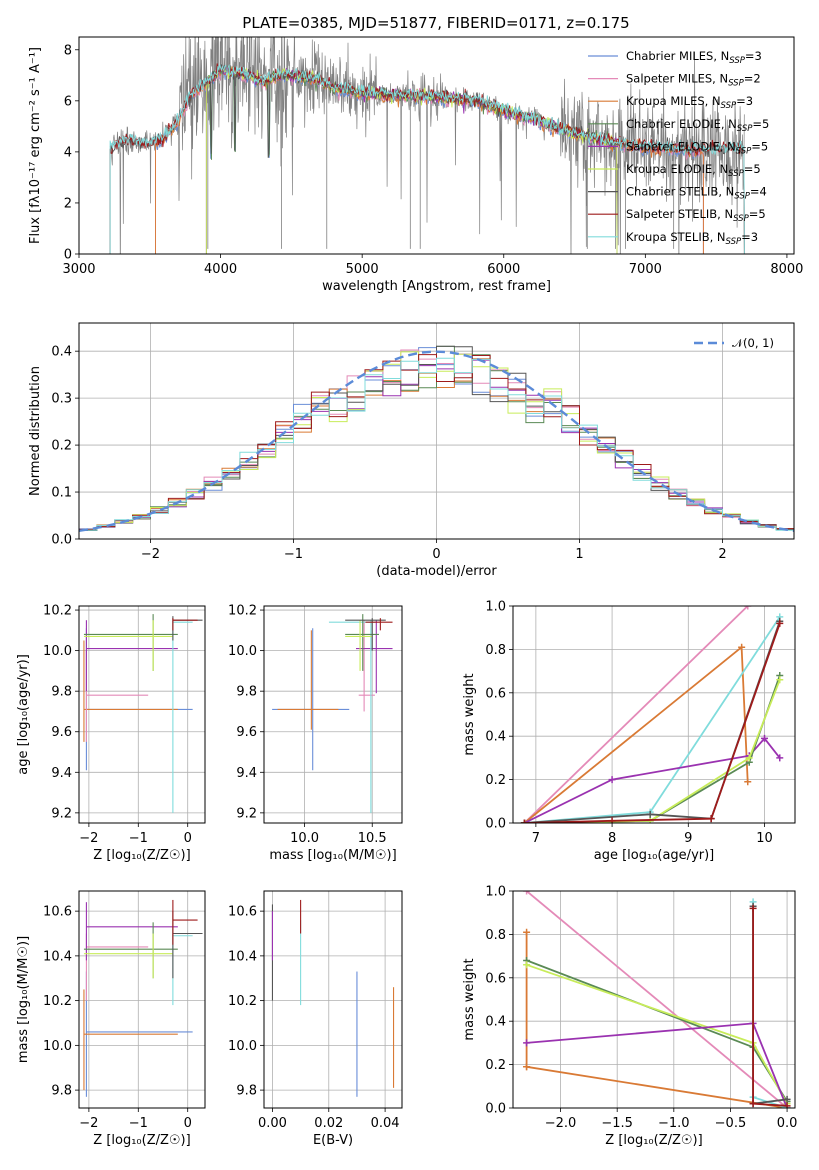  Describe the element at coordinates (68, 50) in the screenshot. I see `y-tick-label: 8` at that location.